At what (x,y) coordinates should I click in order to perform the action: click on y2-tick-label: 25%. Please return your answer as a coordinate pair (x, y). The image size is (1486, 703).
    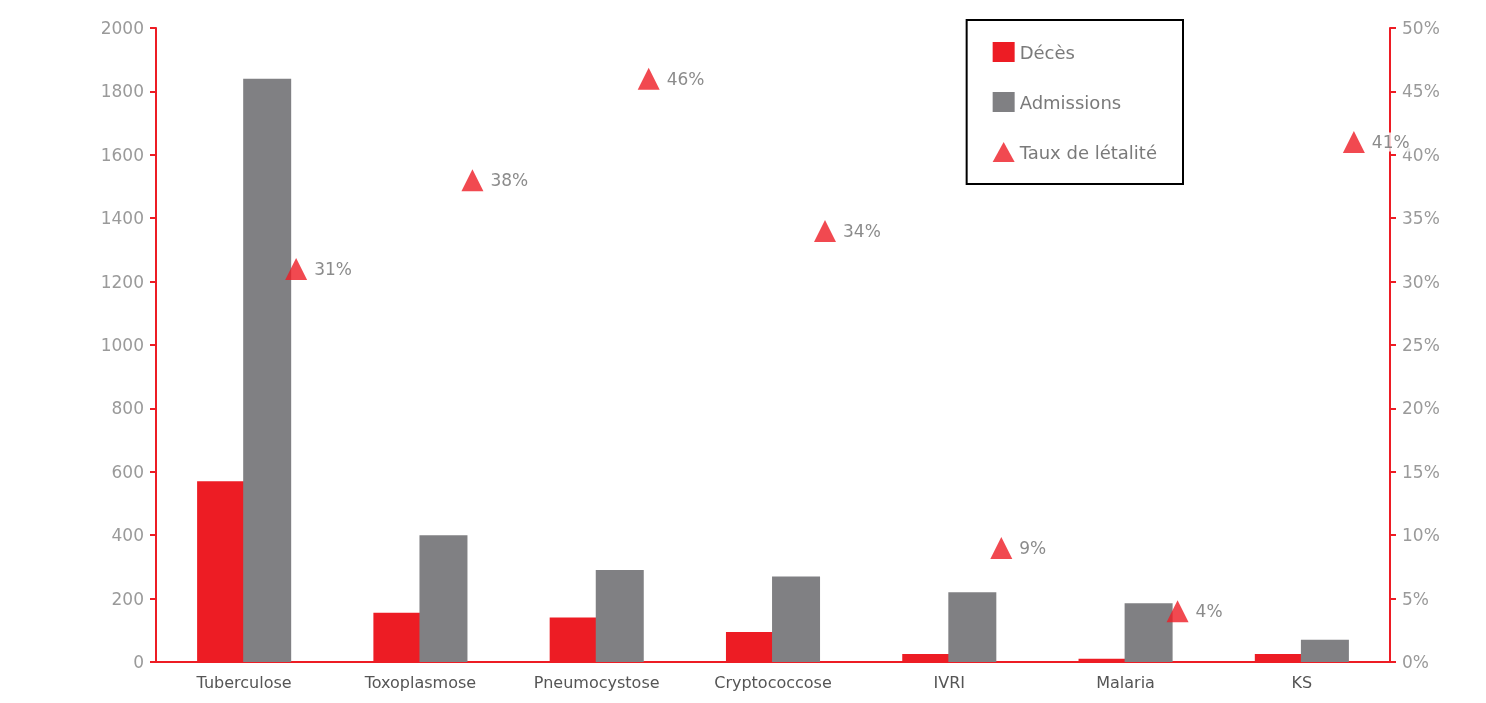
    Looking at the image, I should click on (1421, 345).